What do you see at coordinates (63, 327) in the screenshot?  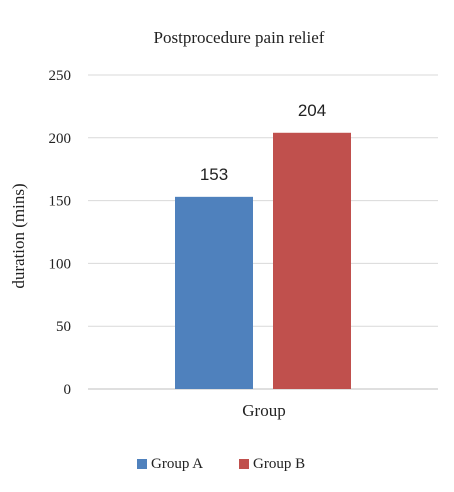 I see `y-tick-label: 50` at bounding box center [63, 327].